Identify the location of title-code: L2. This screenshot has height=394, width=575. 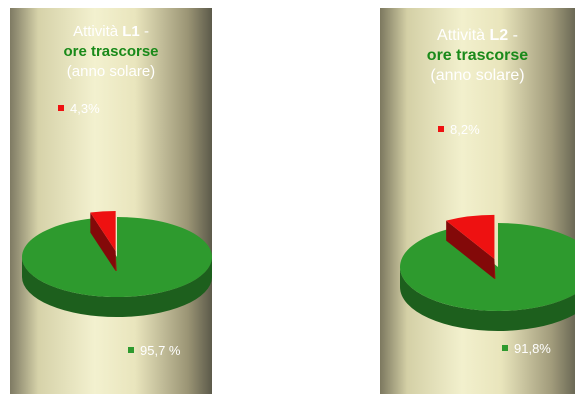
(499, 35).